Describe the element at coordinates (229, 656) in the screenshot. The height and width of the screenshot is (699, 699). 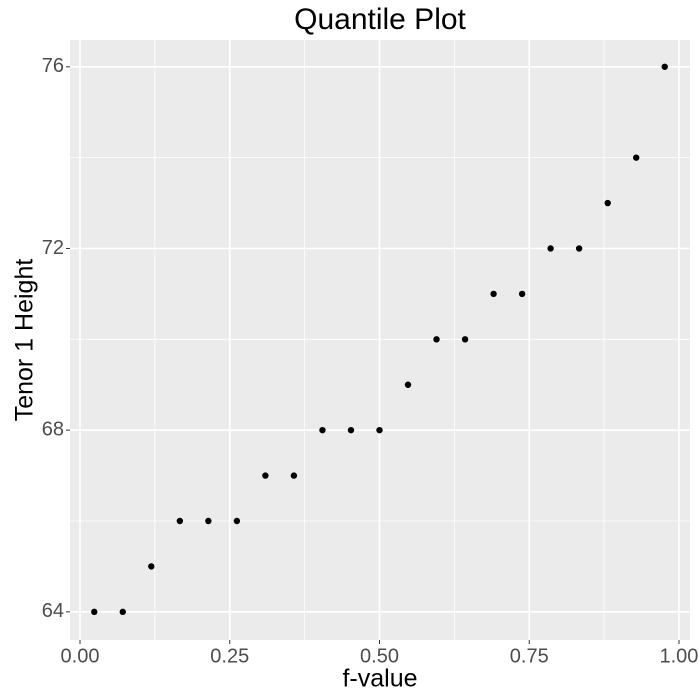
I see `x-tick-label: 0.25` at that location.